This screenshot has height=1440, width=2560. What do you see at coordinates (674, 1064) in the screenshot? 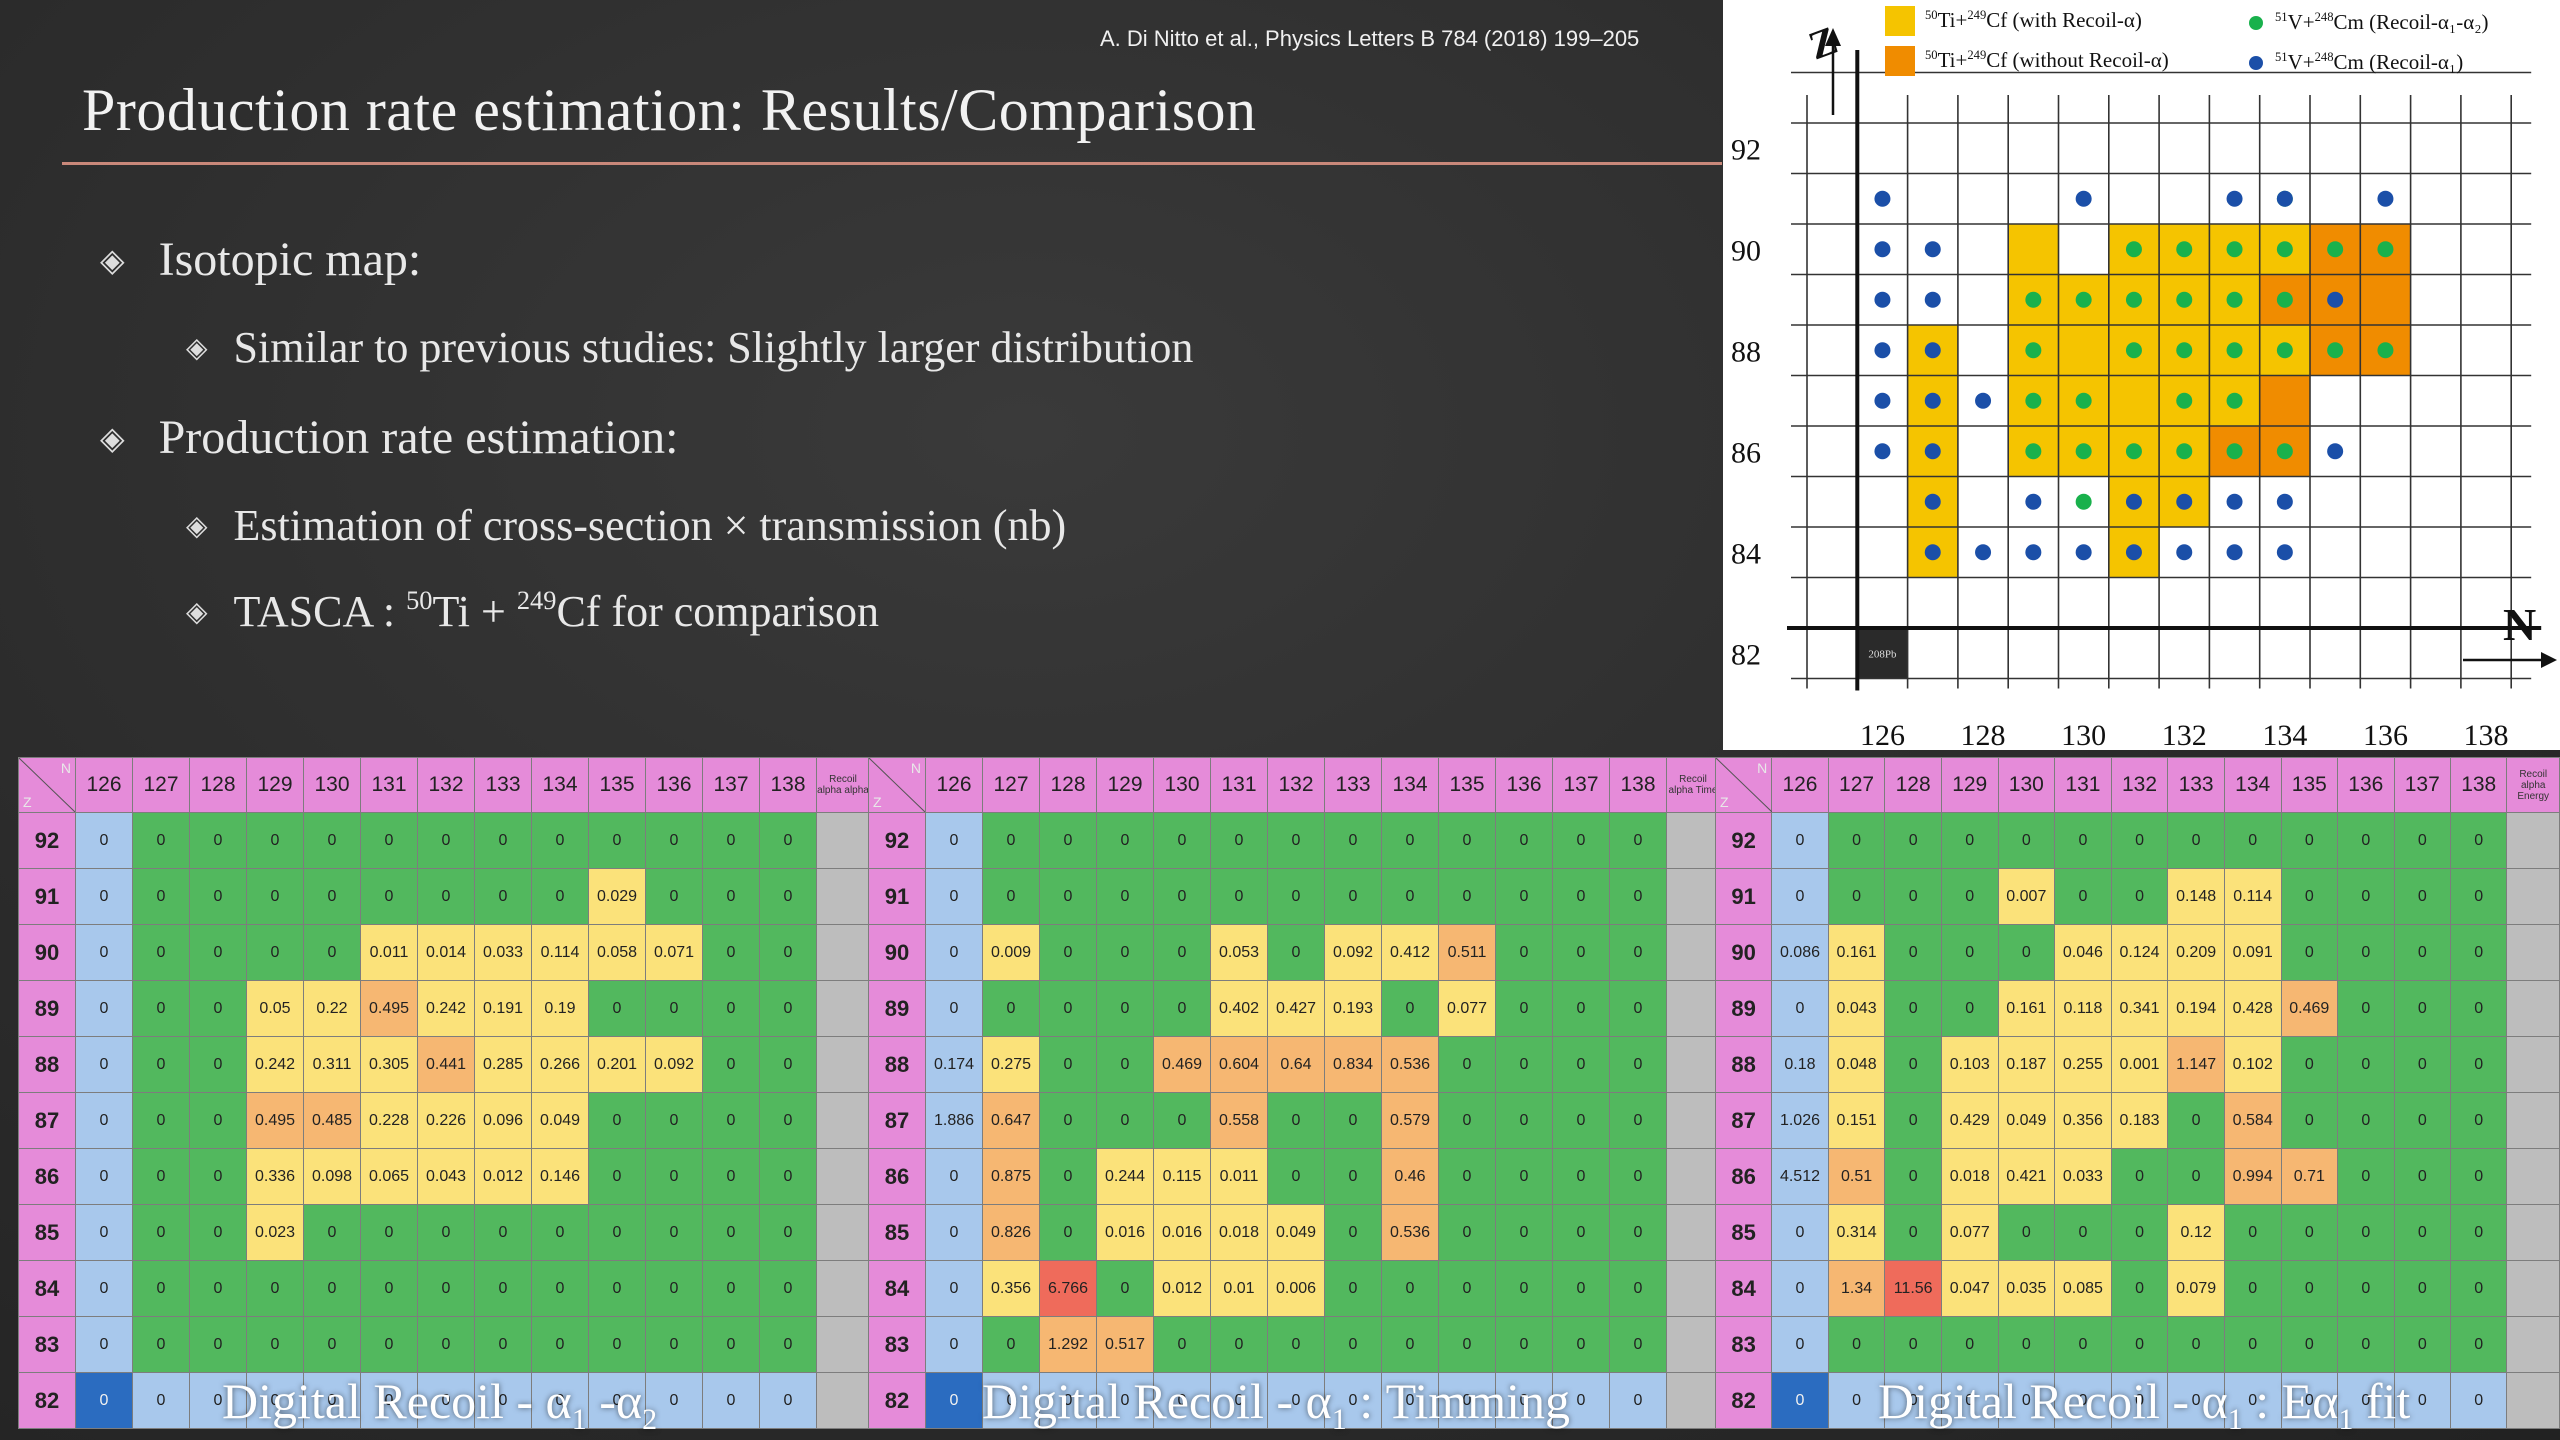
I see `table-cell: 0.092` at bounding box center [674, 1064].